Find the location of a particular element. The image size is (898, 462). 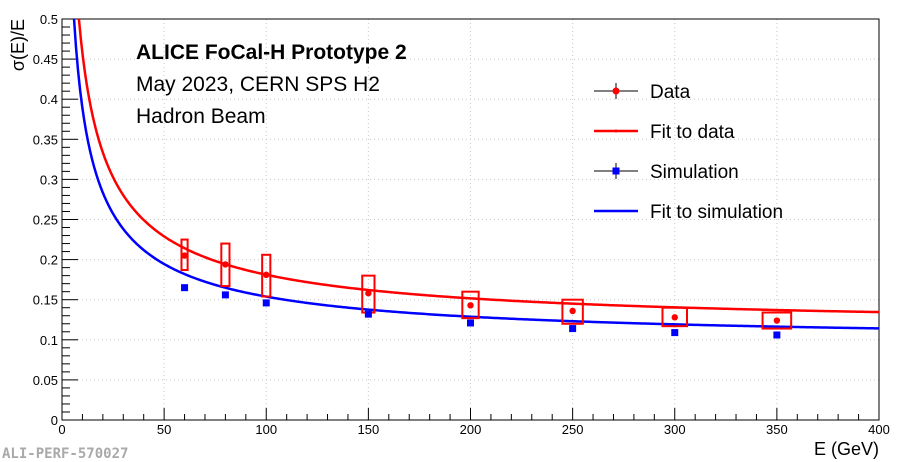

y-tick-label: 0.1 is located at coordinates (49, 340).